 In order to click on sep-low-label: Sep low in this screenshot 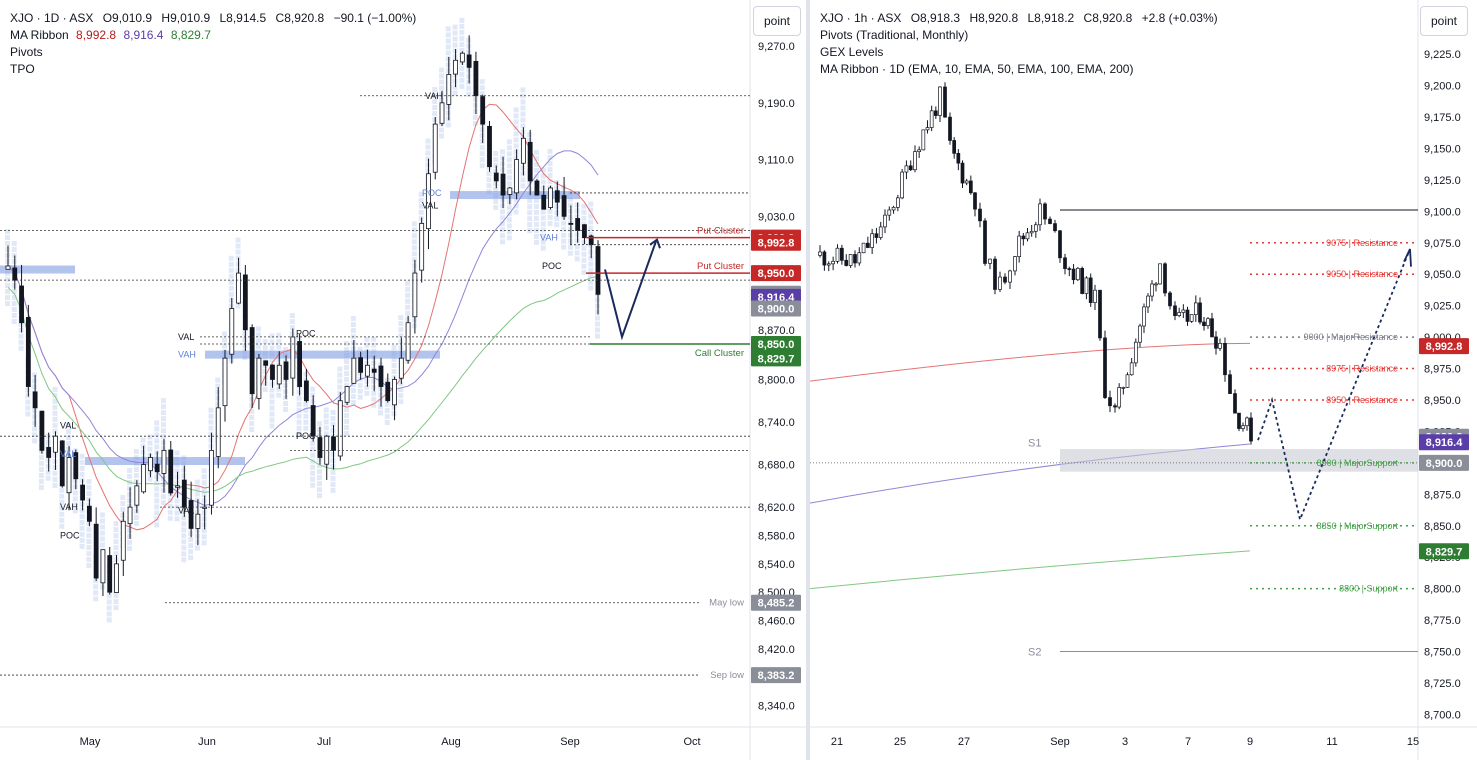, I will do `click(727, 675)`.